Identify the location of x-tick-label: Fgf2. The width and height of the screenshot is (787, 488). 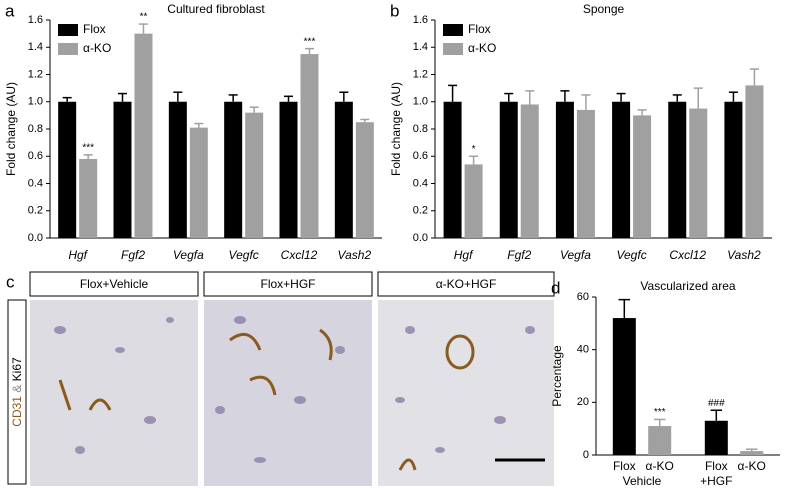
(519, 255).